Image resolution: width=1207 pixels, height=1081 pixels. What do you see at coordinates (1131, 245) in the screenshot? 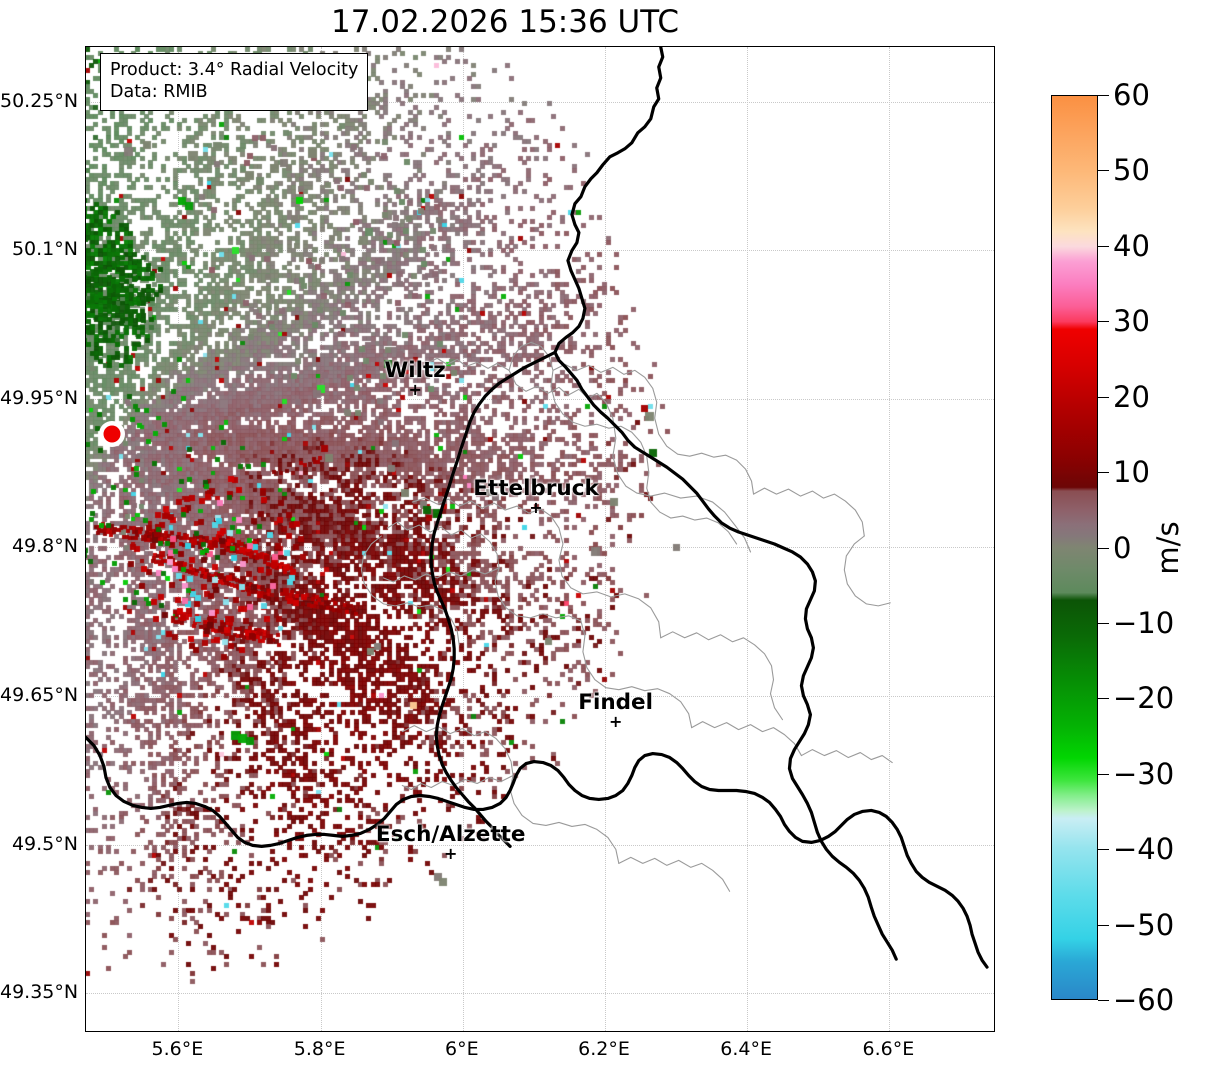
I see `colorbar-tick-label: 40` at bounding box center [1131, 245].